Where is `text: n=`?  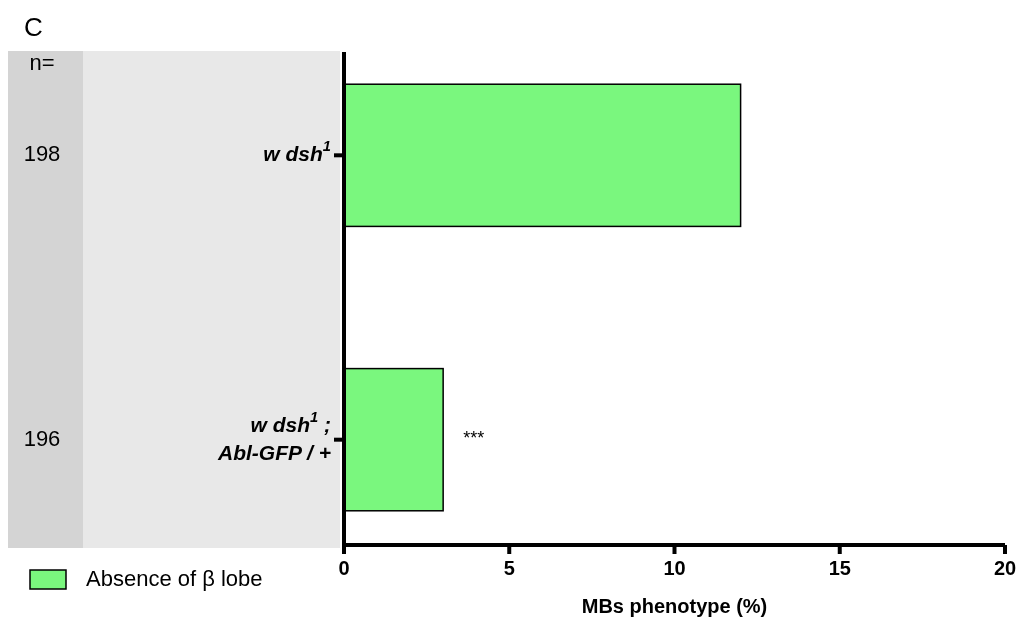
text: n= is located at coordinates (42, 62).